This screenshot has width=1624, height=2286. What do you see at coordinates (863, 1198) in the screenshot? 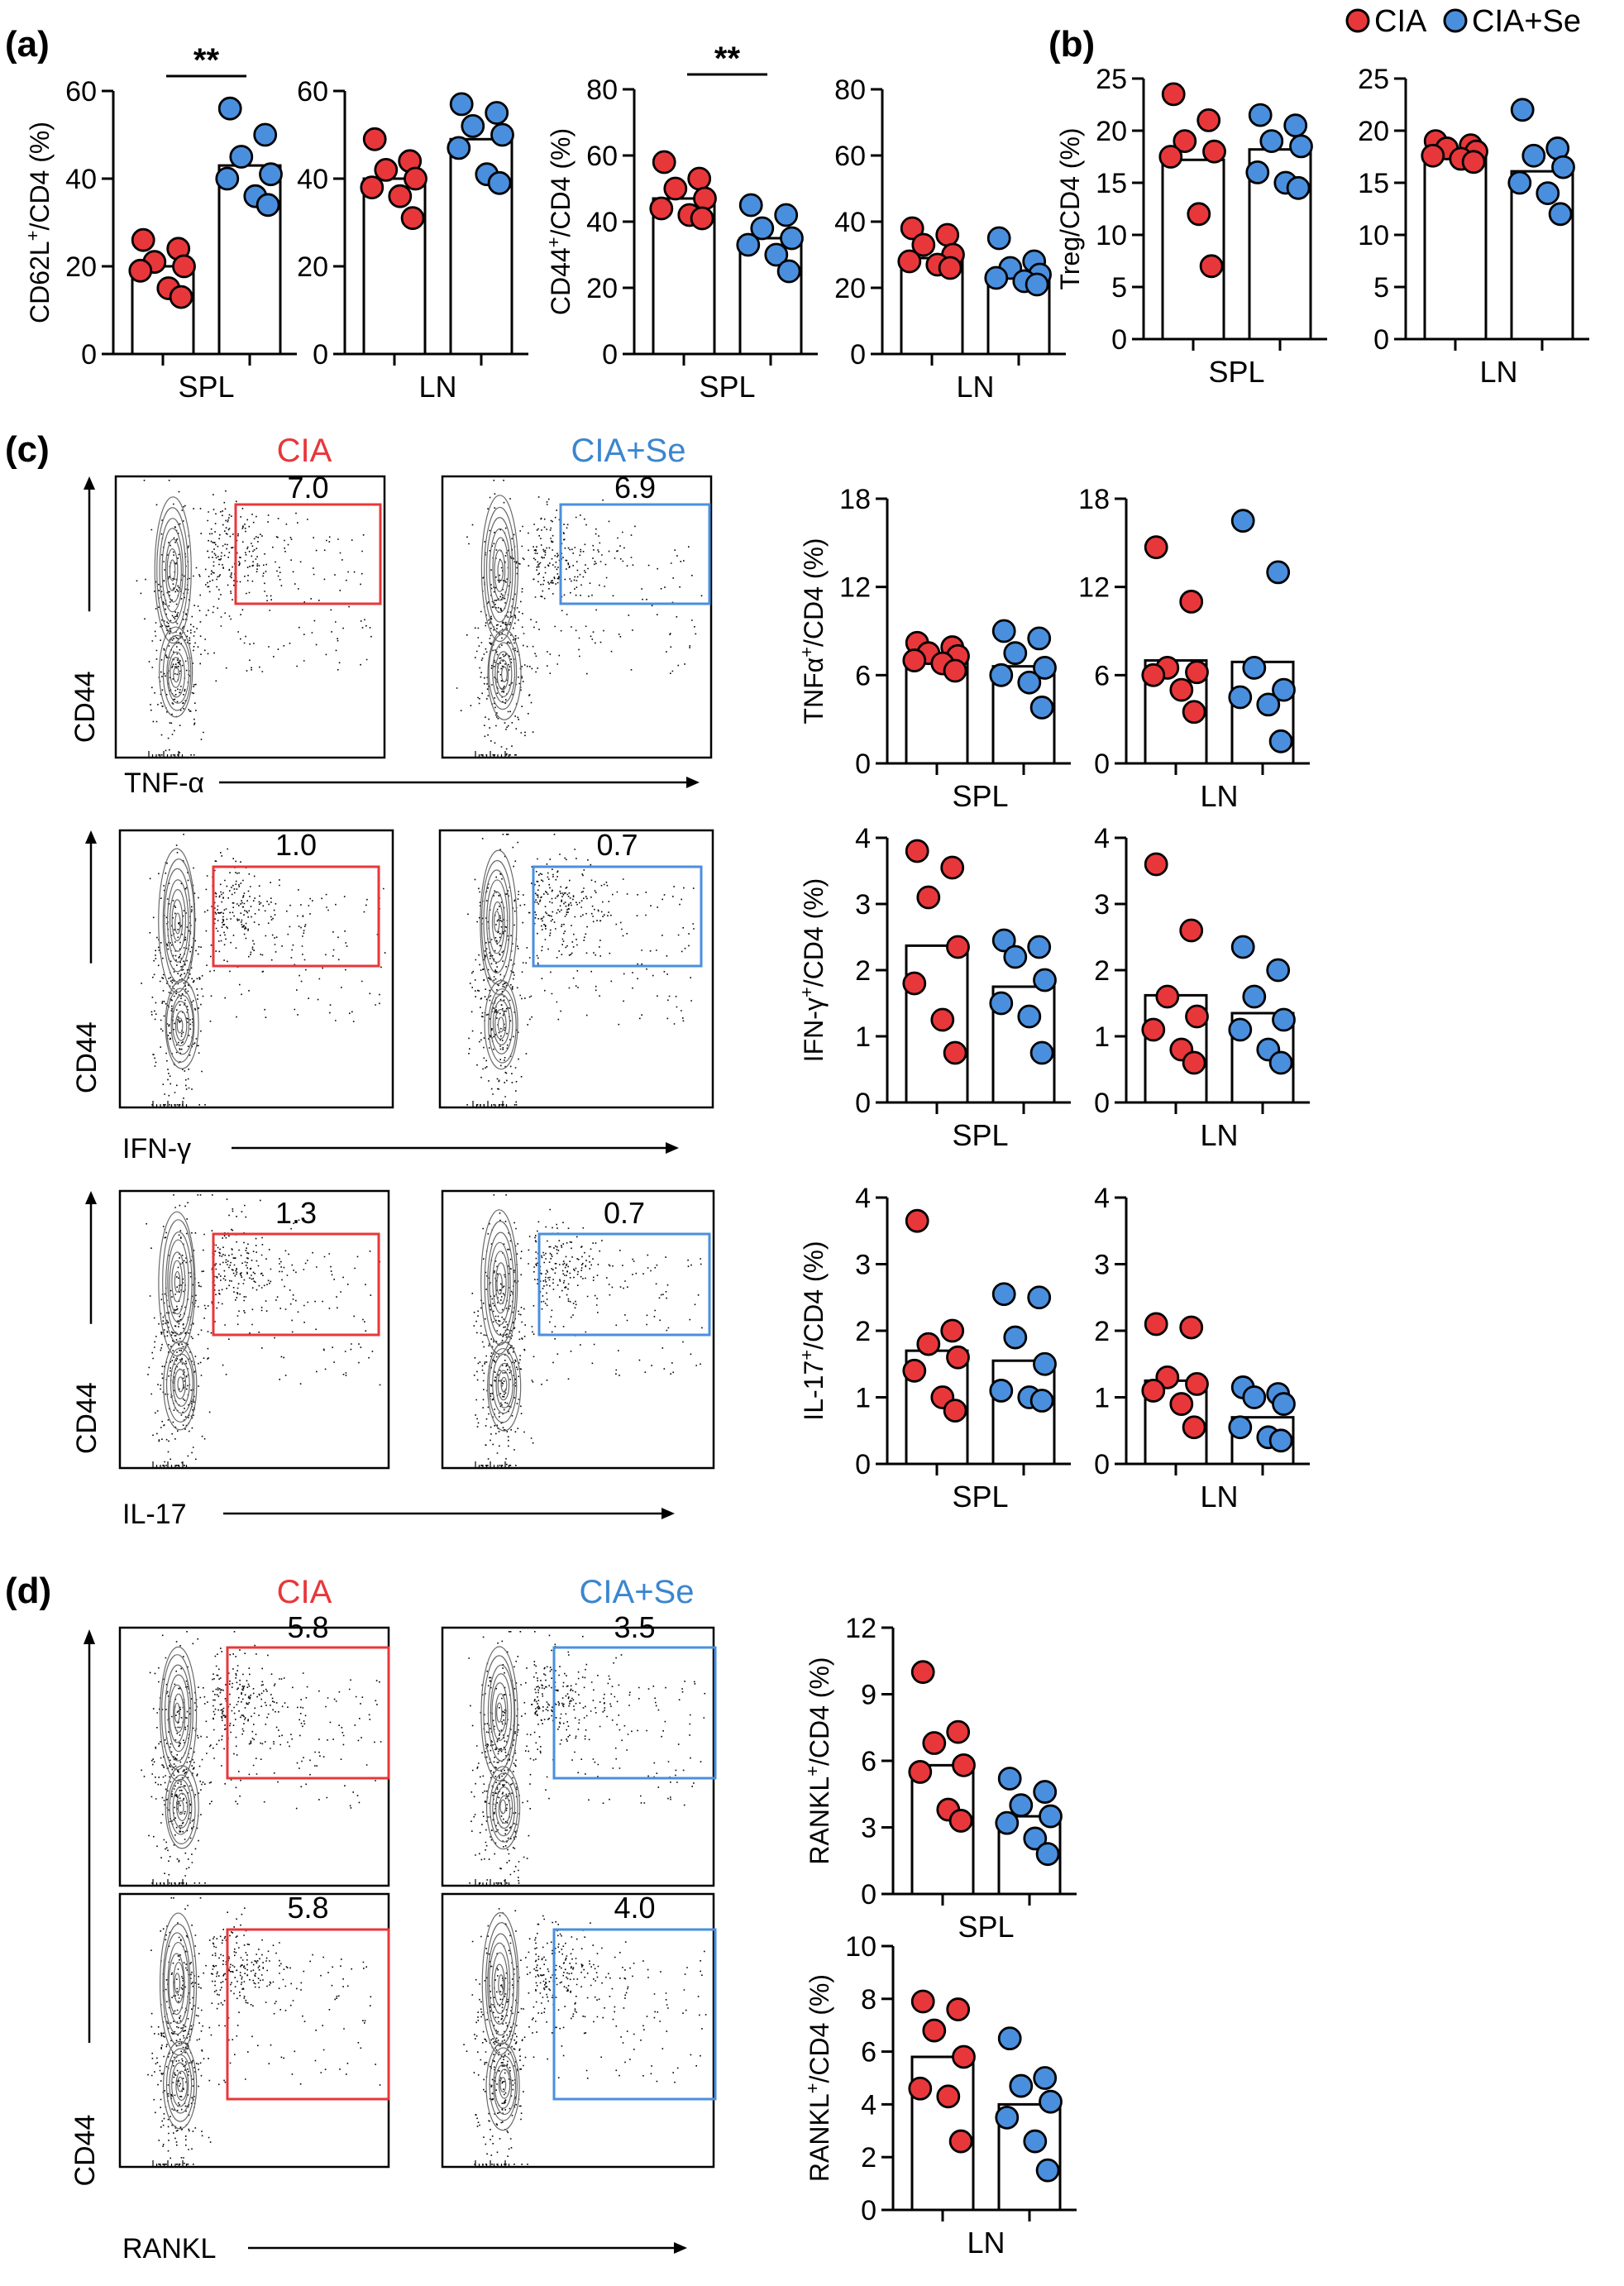
I see `y-tick-label: 4` at bounding box center [863, 1198].